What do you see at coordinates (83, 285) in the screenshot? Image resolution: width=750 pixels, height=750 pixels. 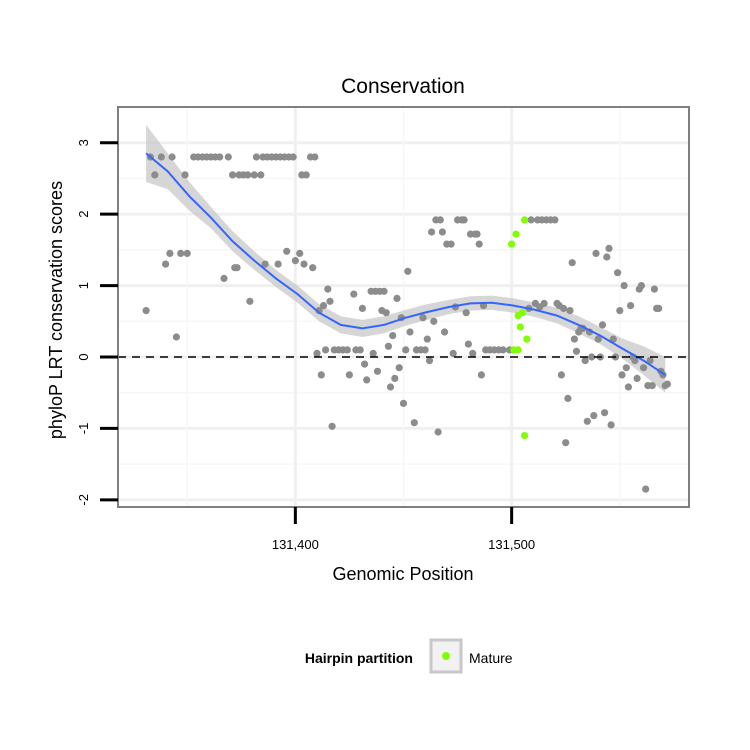 I see `y-tick-label: 1` at bounding box center [83, 285].